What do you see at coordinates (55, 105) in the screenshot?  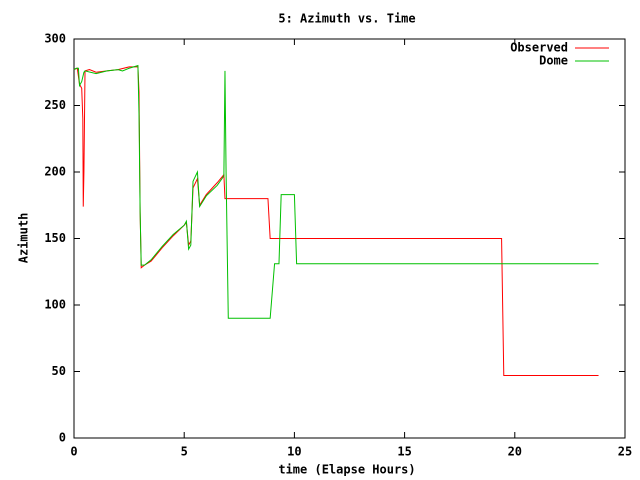 I see `y-tick-label: 250` at bounding box center [55, 105].